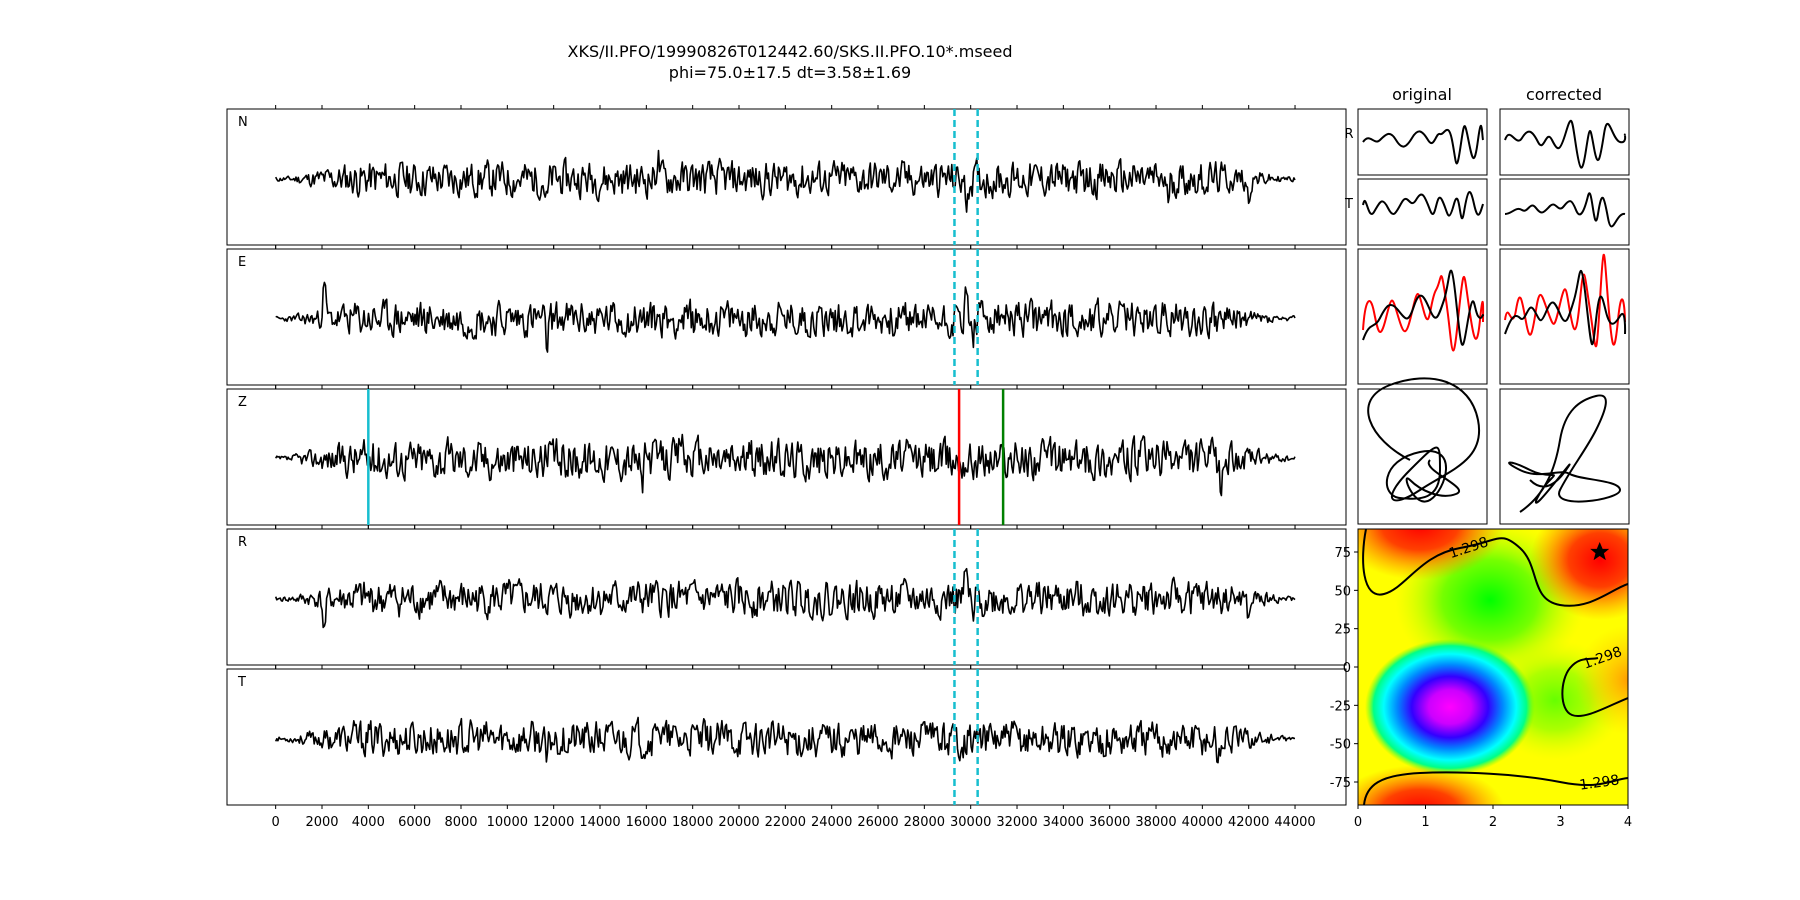 Image resolution: width=1800 pixels, height=900 pixels. What do you see at coordinates (1564, 94) in the screenshot?
I see `col-title-corrected: corrected` at bounding box center [1564, 94].